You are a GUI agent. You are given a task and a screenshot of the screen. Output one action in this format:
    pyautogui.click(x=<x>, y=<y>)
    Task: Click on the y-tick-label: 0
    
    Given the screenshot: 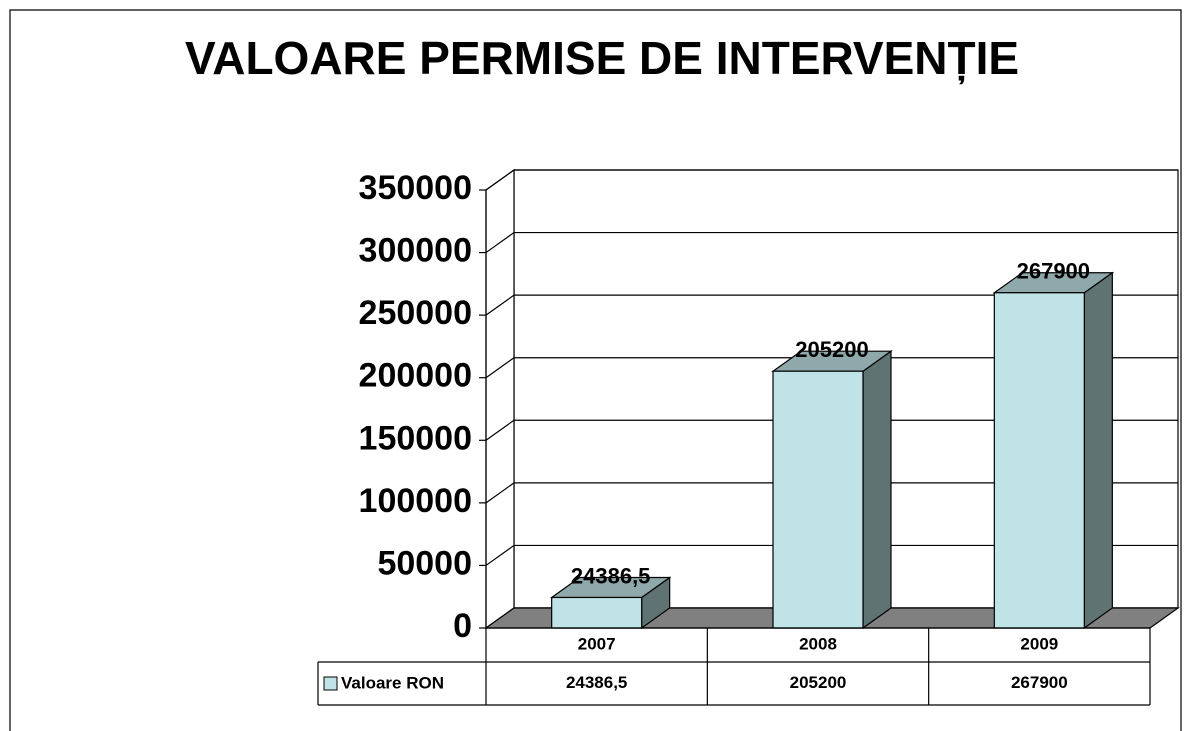 What is the action you would take?
    pyautogui.click(x=462, y=626)
    